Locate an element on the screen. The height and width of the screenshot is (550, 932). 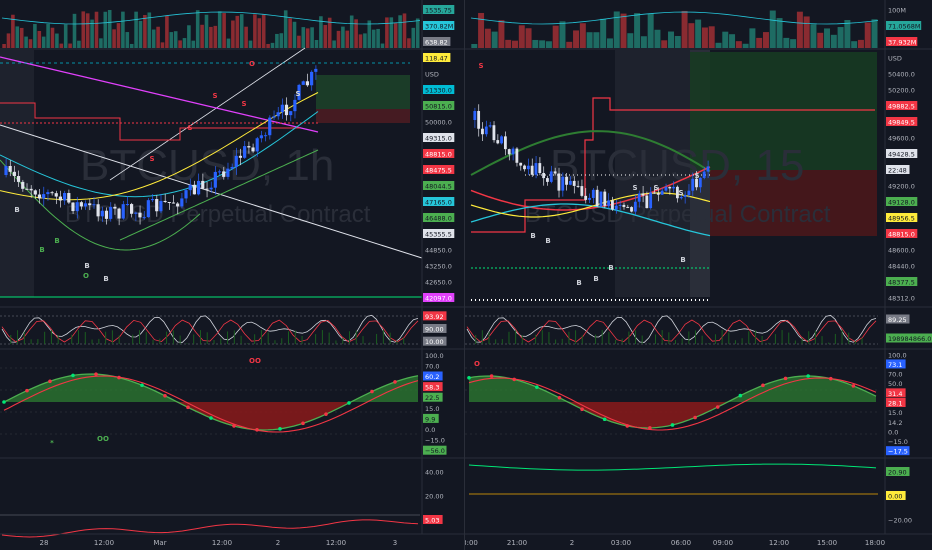
price-tag-label: 48815.0 is located at coordinates (901, 235).